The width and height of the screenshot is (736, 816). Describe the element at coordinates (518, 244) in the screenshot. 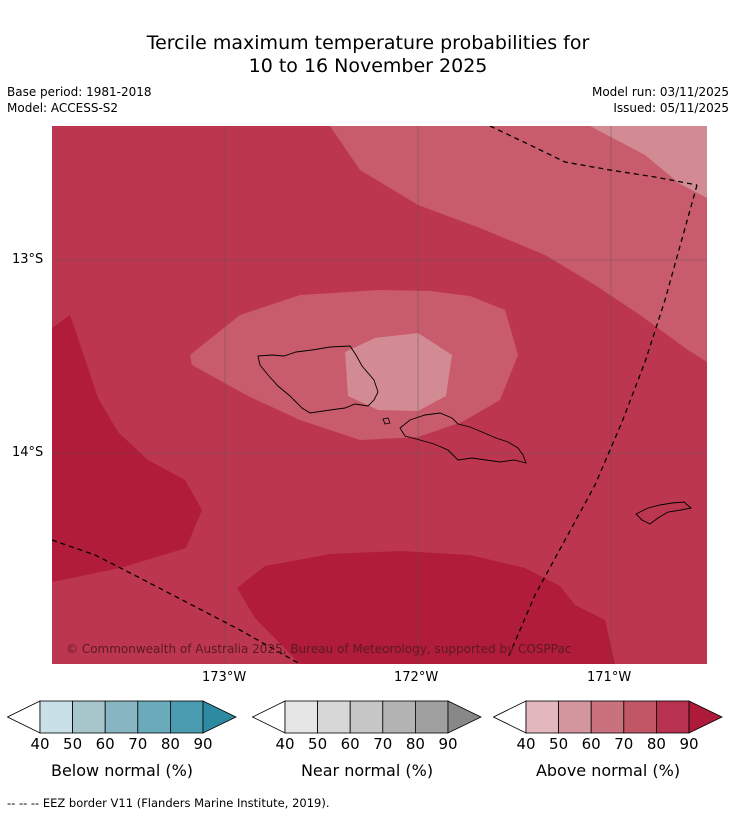

I see `prob-region-70-northeast` at that location.